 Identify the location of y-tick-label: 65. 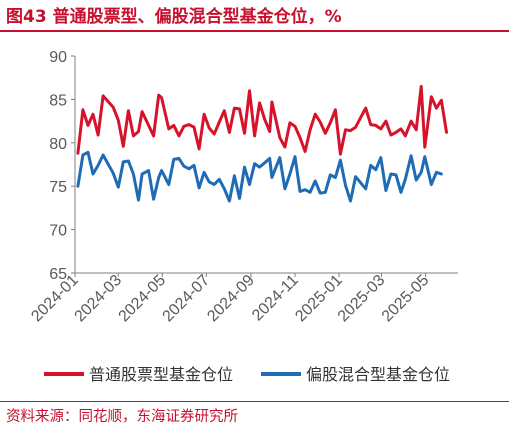
(58, 274).